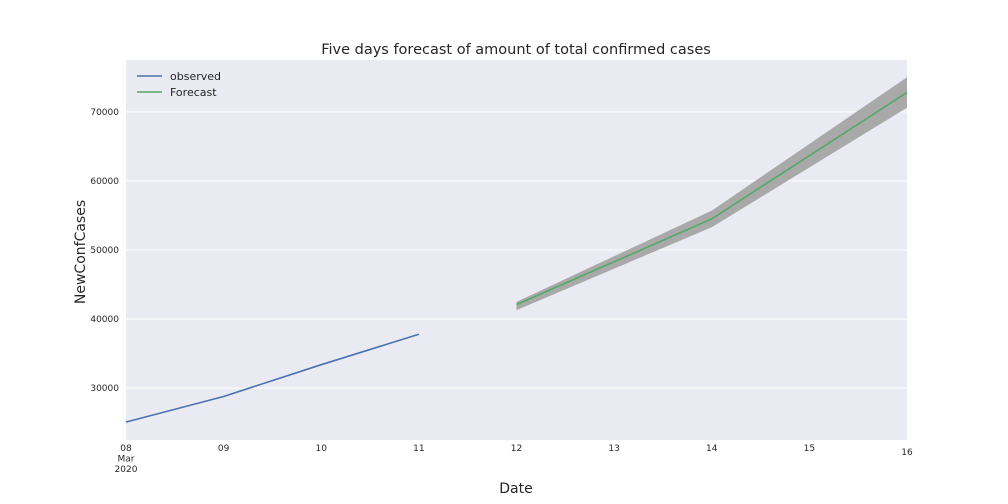 This screenshot has height=504, width=1008. I want to click on x-tick-label: 2020, so click(126, 470).